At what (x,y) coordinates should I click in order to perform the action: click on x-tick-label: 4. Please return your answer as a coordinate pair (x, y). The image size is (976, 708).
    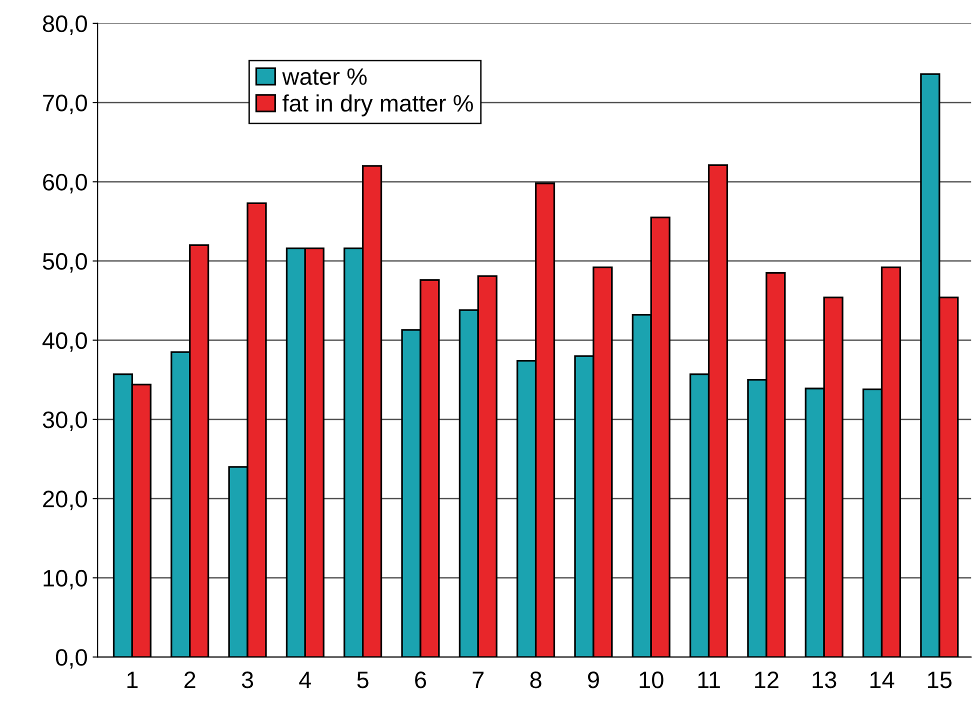
    Looking at the image, I should click on (305, 680).